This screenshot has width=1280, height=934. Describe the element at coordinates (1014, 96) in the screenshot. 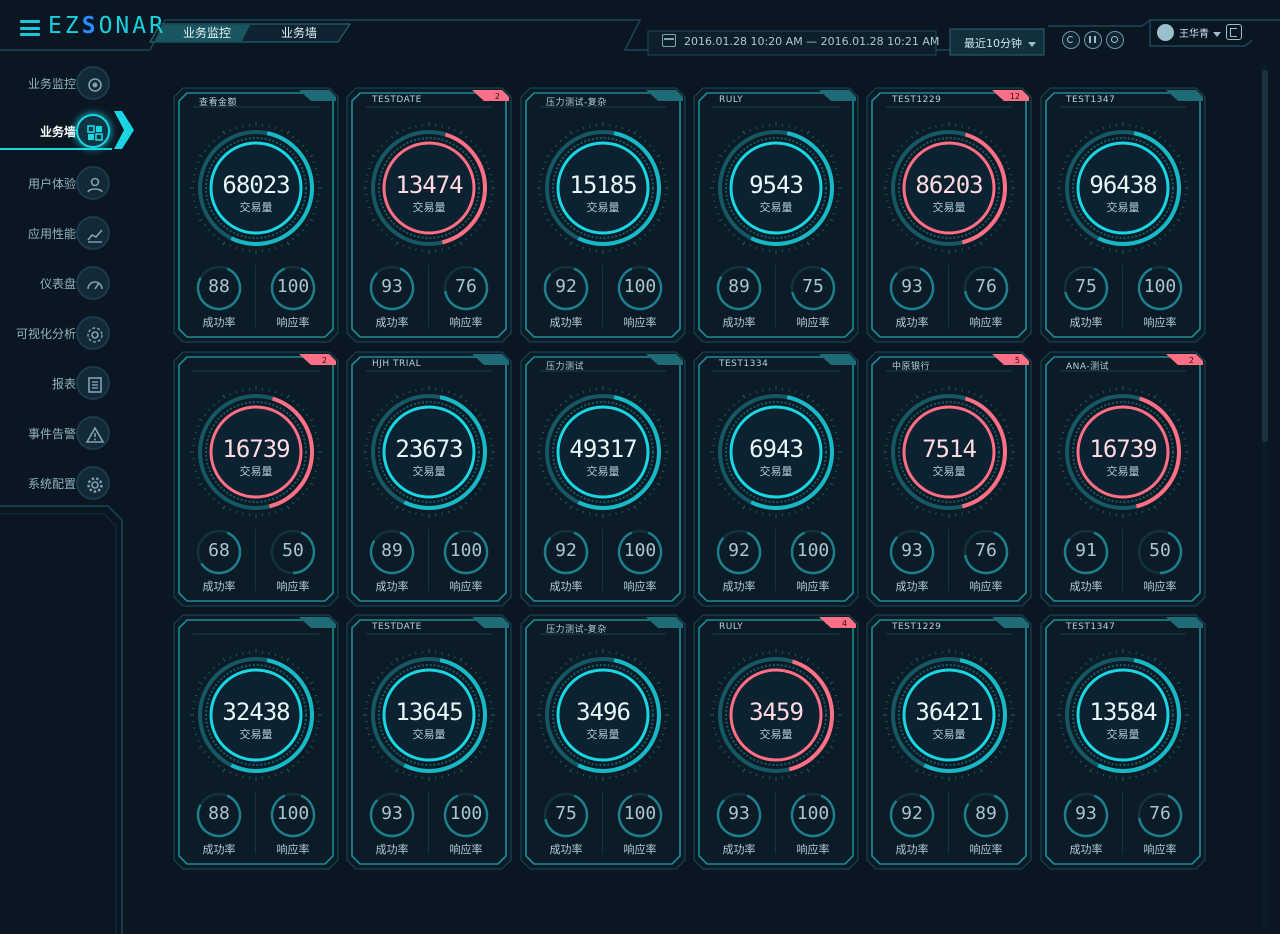

I see `alert-count-badge: 12` at that location.